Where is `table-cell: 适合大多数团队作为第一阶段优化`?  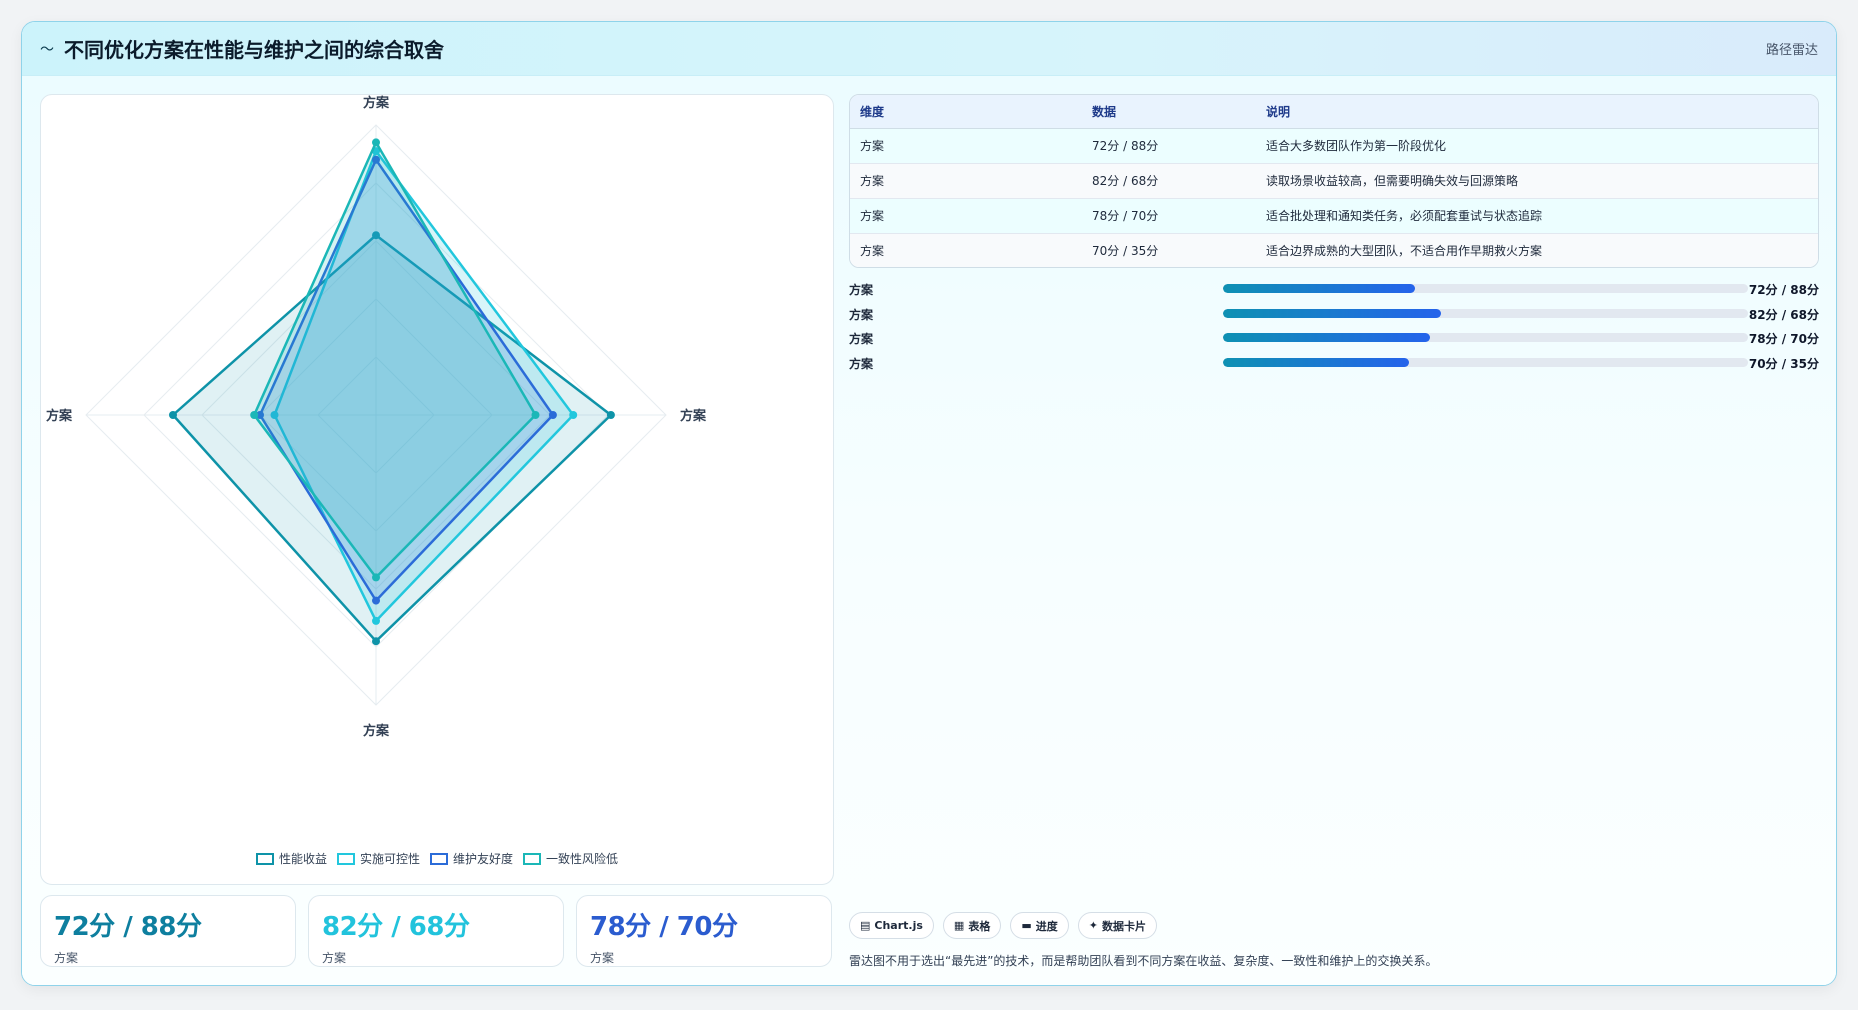 table-cell: 适合大多数团队作为第一阶段优化 is located at coordinates (1537, 146).